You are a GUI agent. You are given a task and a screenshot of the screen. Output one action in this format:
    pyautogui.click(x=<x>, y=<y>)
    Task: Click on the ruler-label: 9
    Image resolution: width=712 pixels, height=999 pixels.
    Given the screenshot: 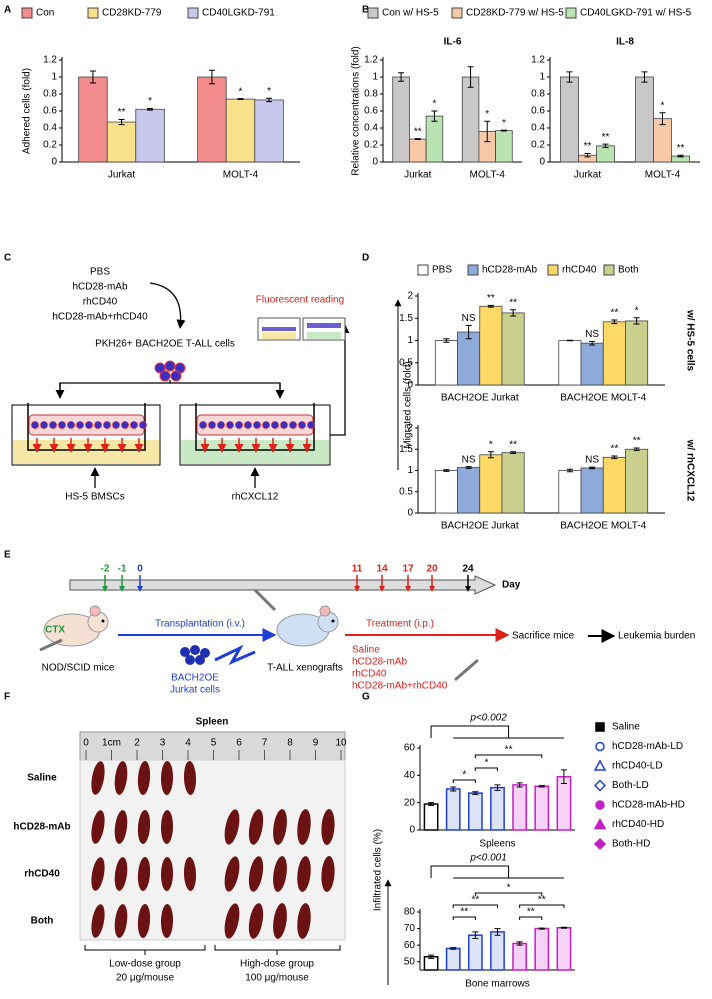 What is the action you would take?
    pyautogui.click(x=316, y=743)
    